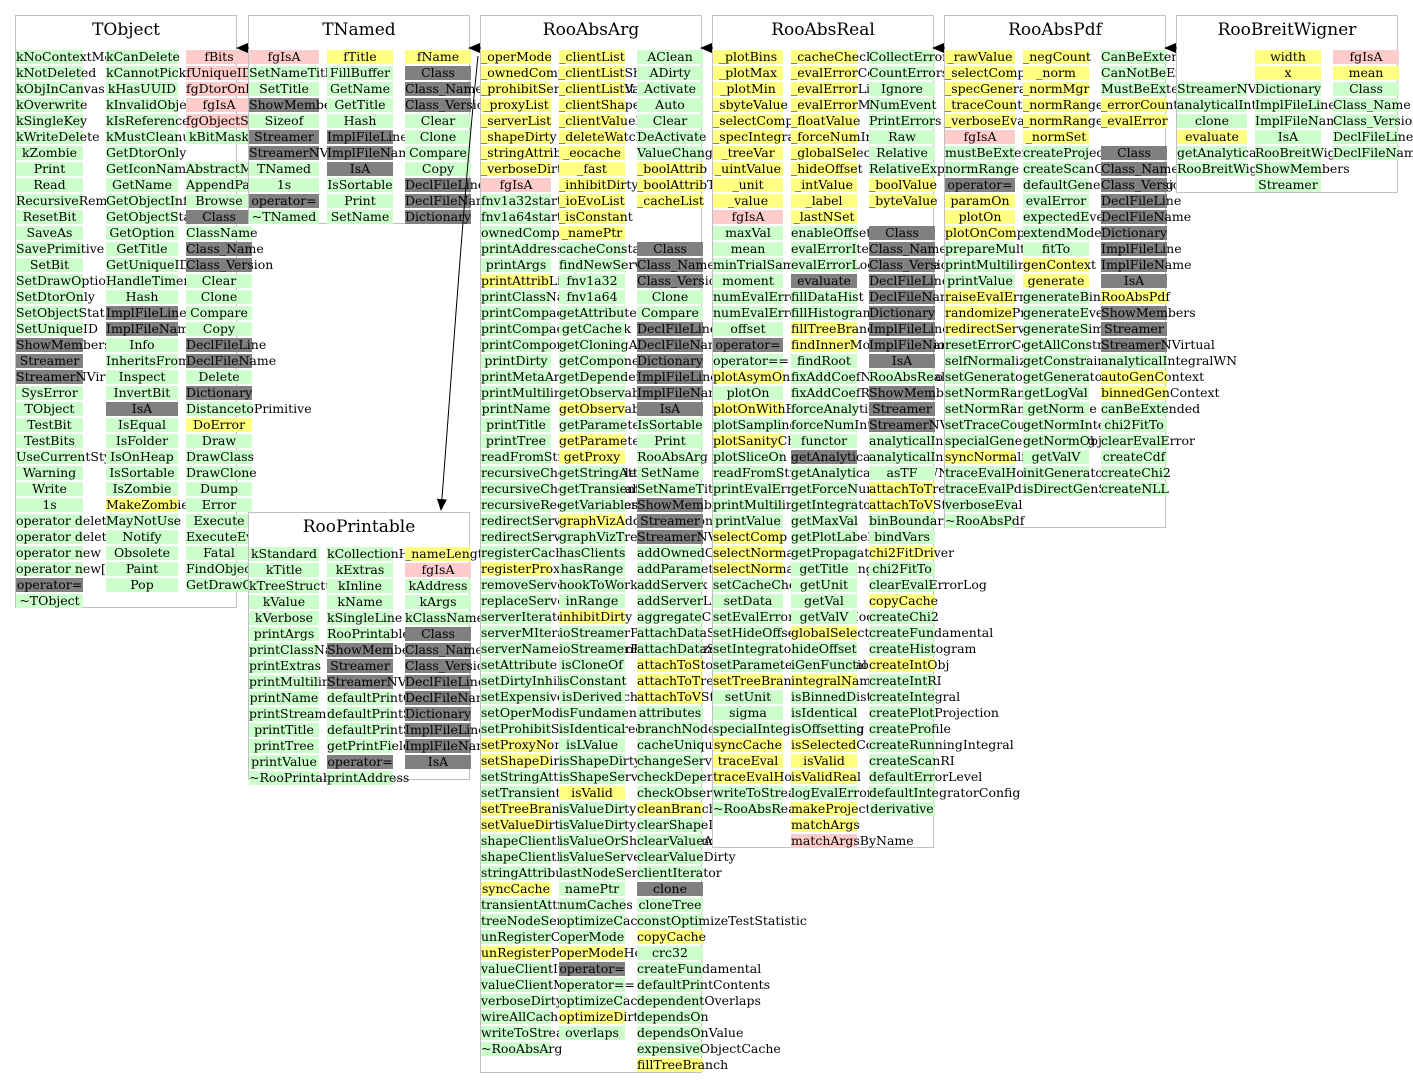 The width and height of the screenshot is (1413, 1088). Describe the element at coordinates (902, 89) in the screenshot. I see `member-ignore: Ignore` at that location.